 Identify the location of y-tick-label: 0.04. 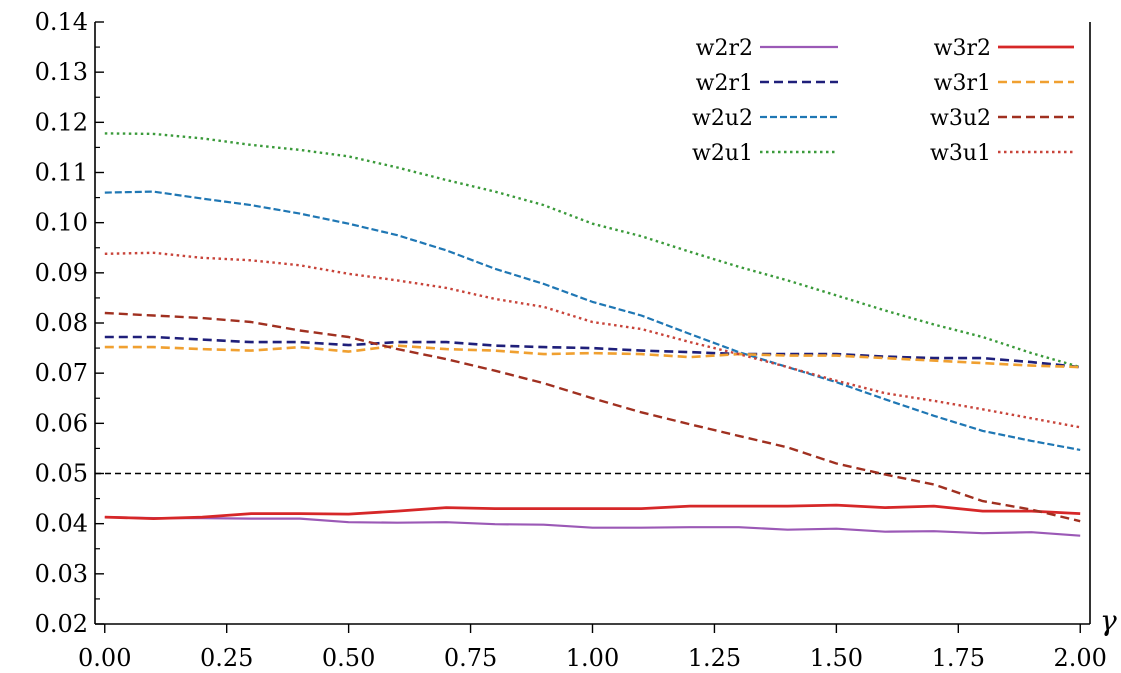
(61, 524).